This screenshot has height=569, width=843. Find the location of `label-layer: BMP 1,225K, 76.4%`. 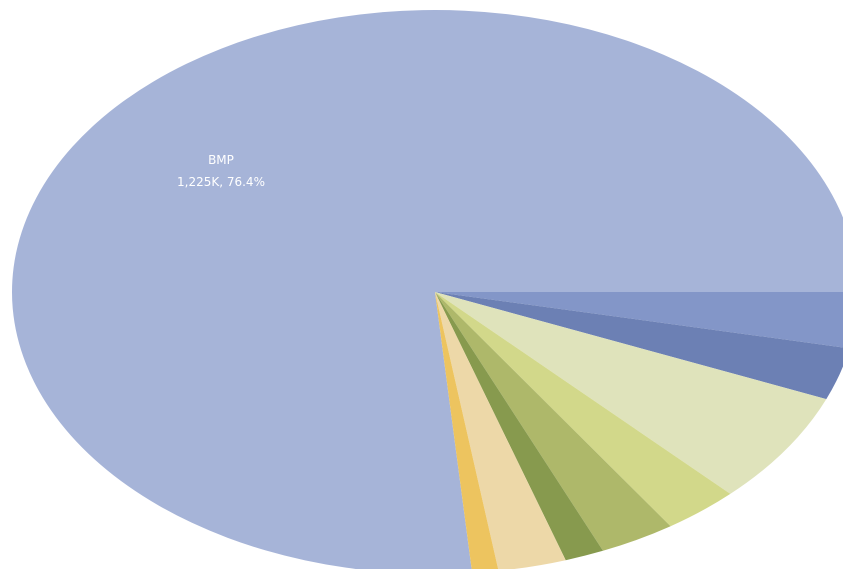

label-layer: BMP 1,225K, 76.4% is located at coordinates (221, 171).